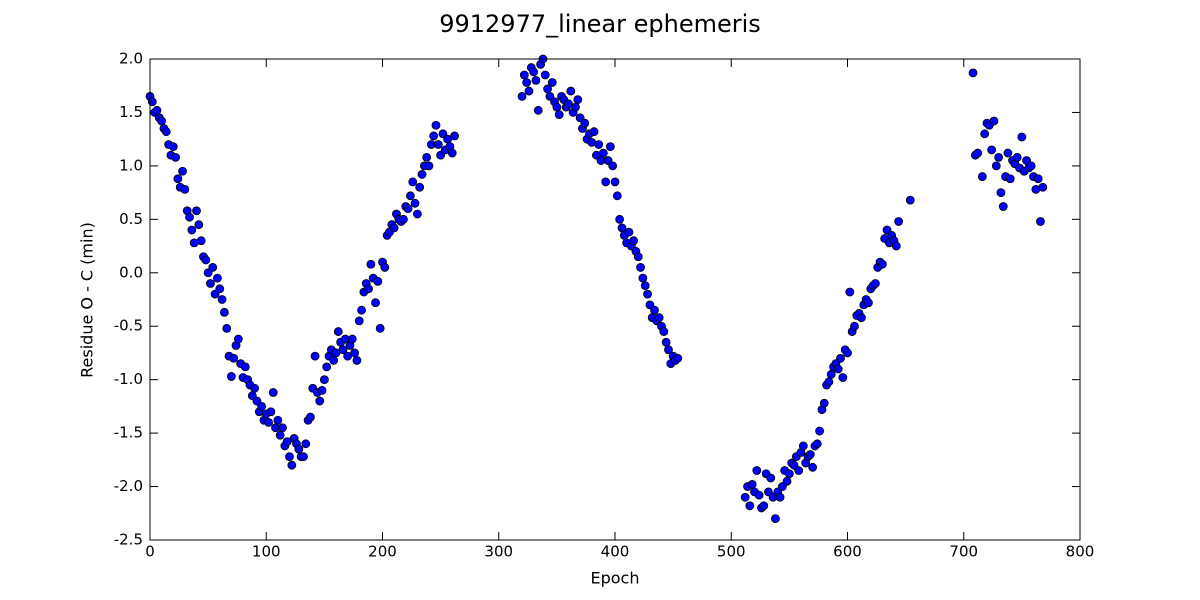 The image size is (1200, 600). What do you see at coordinates (150, 552) in the screenshot?
I see `x-tick-label: 0` at bounding box center [150, 552].